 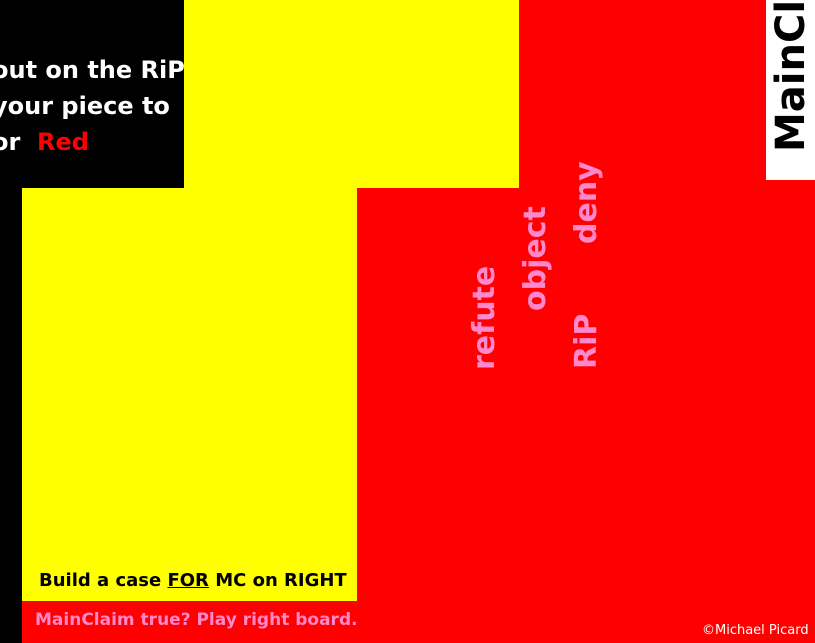 What do you see at coordinates (10, 142) in the screenshot?
I see `instruction-line-3-prefix: or` at bounding box center [10, 142].